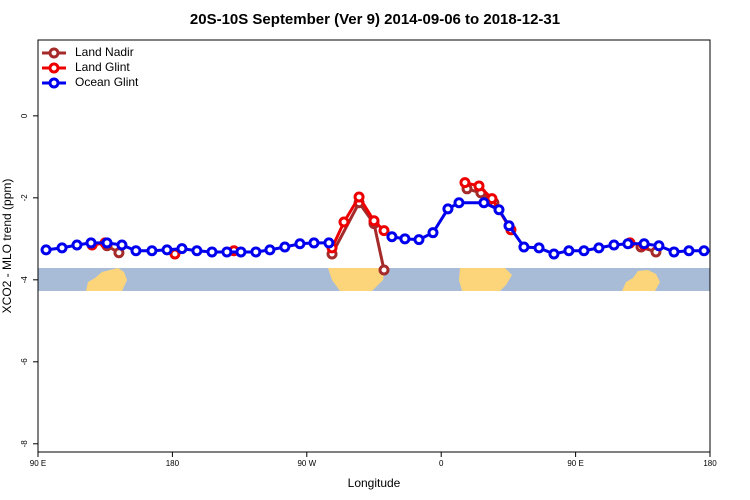 Image resolution: width=750 pixels, height=500 pixels. I want to click on map-strip, so click(374, 279).